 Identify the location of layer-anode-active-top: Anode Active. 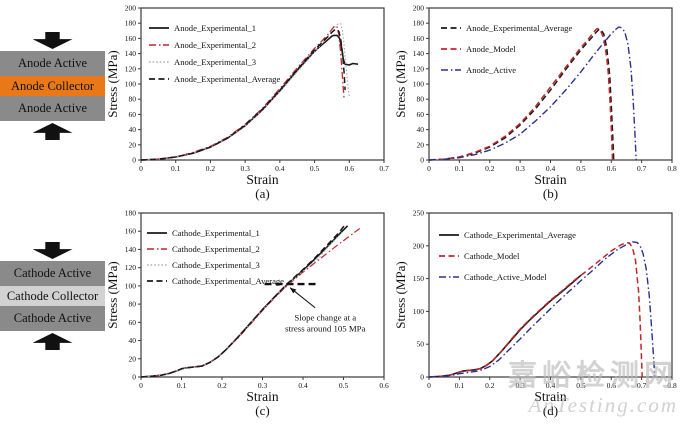
(52, 63).